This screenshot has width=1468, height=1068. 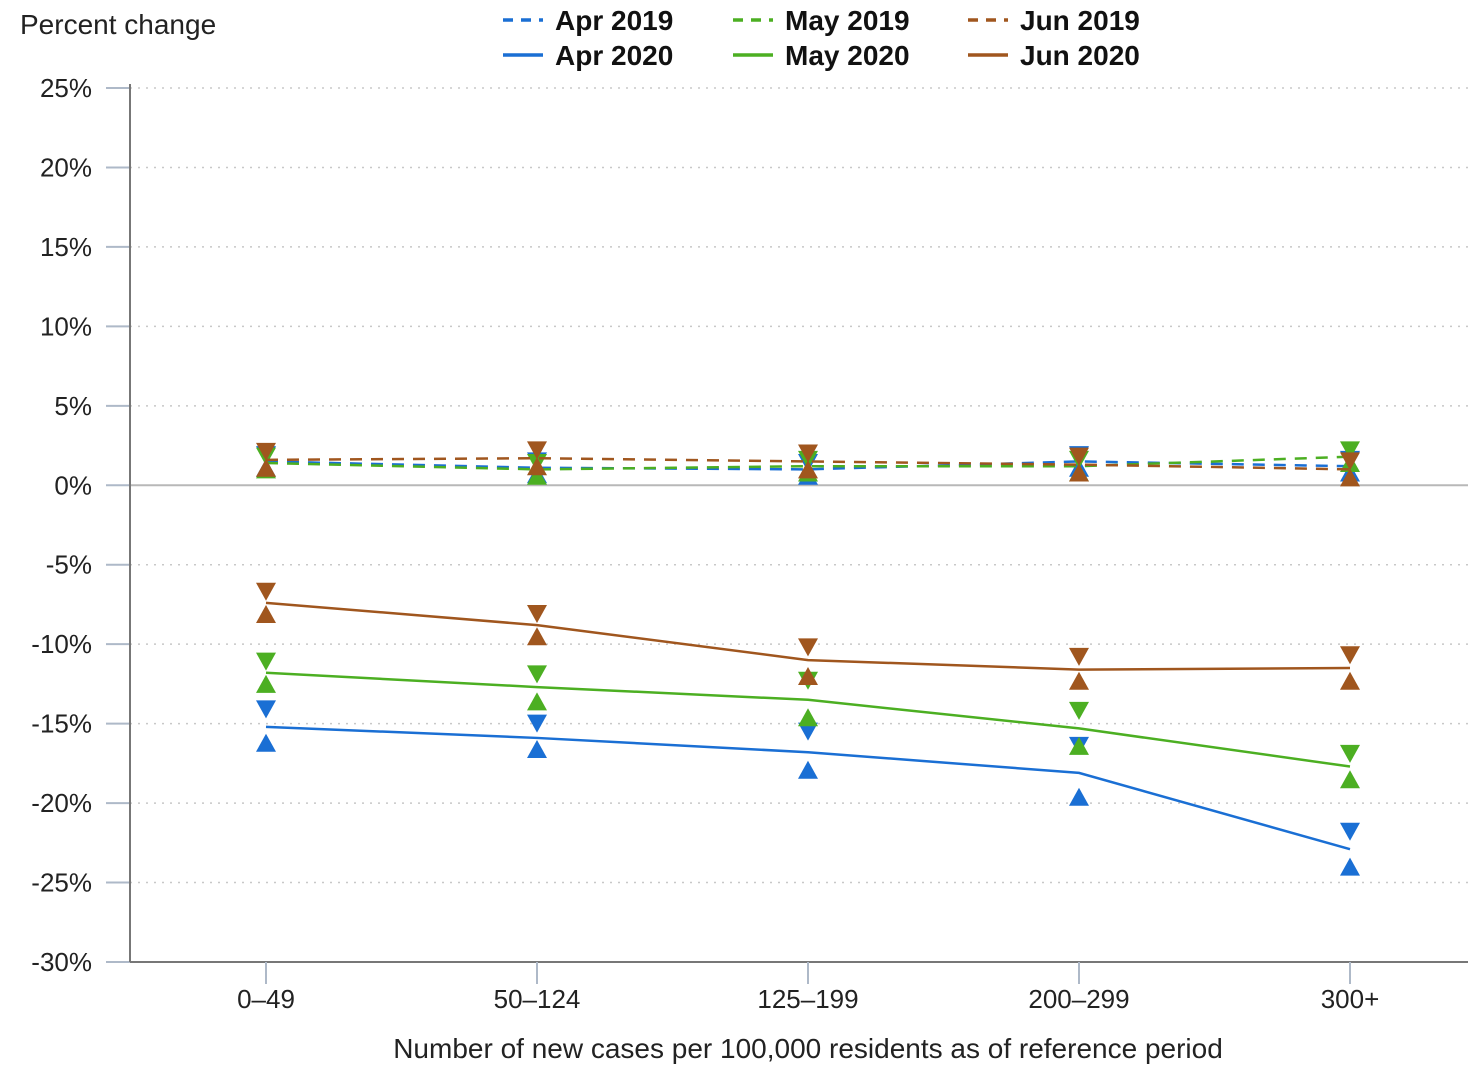 I want to click on x-tick-label: 50–124, so click(x=537, y=999).